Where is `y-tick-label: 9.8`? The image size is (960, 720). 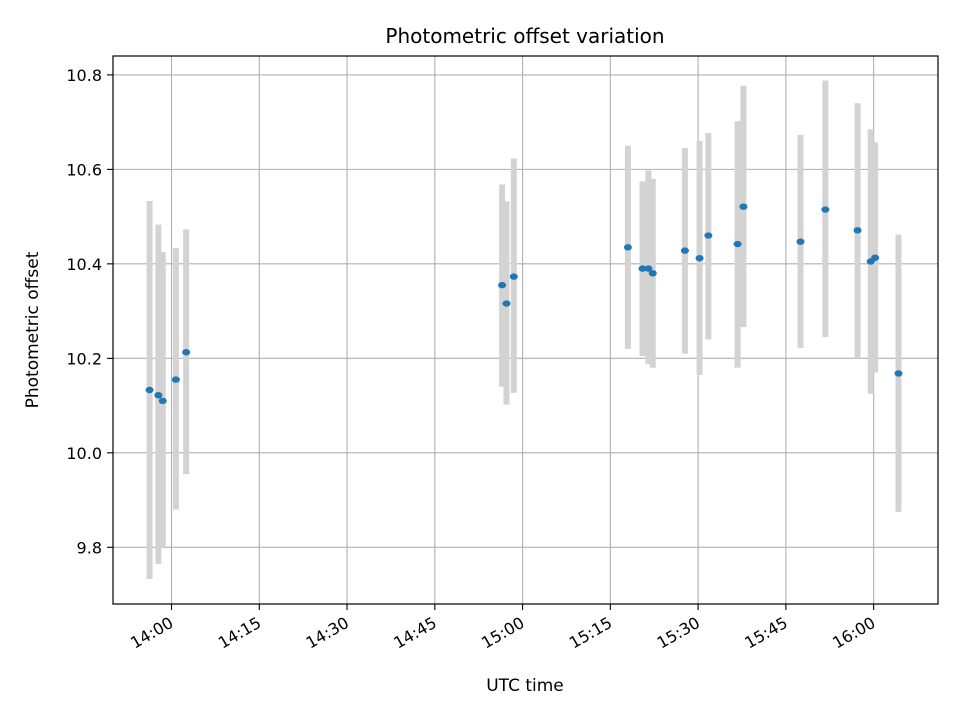
y-tick-label: 9.8 is located at coordinates (89, 547).